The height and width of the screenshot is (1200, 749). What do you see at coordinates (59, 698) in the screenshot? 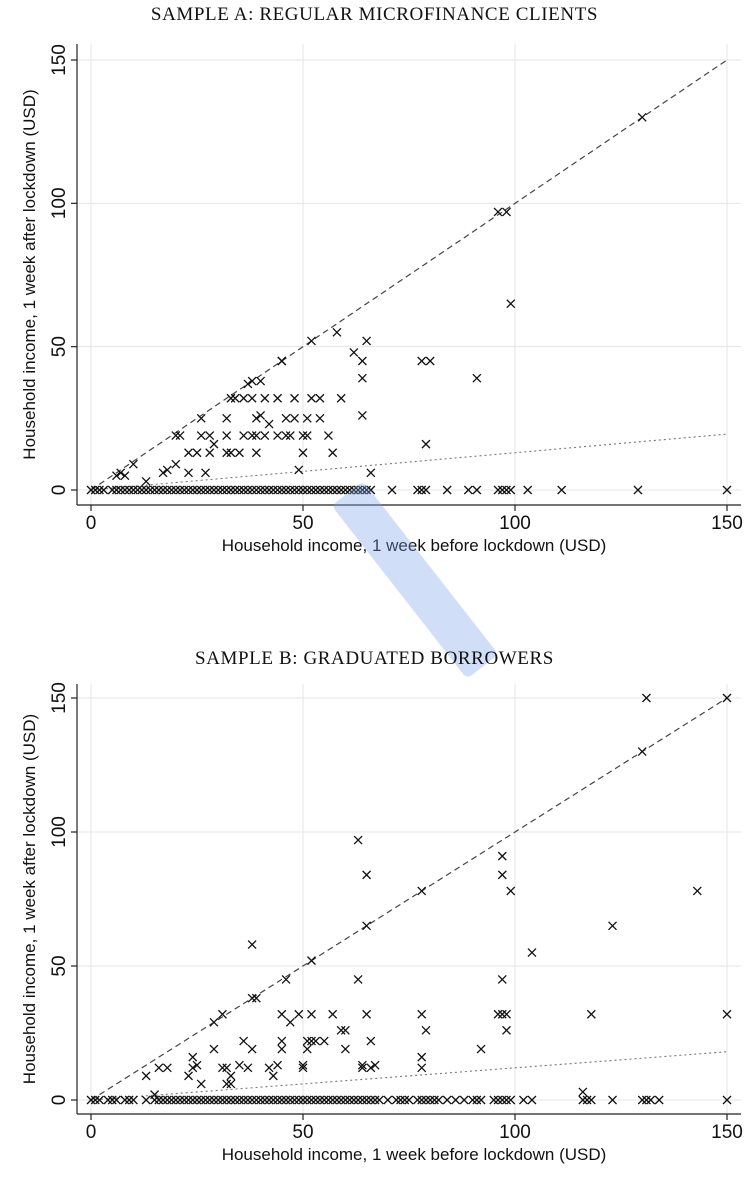
I see `y-tick-label: 150` at bounding box center [59, 698].